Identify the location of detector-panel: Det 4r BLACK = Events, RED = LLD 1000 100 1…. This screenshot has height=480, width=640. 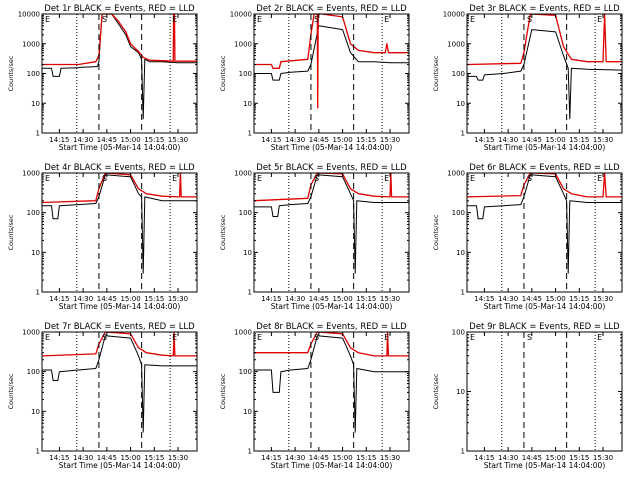
(102, 237).